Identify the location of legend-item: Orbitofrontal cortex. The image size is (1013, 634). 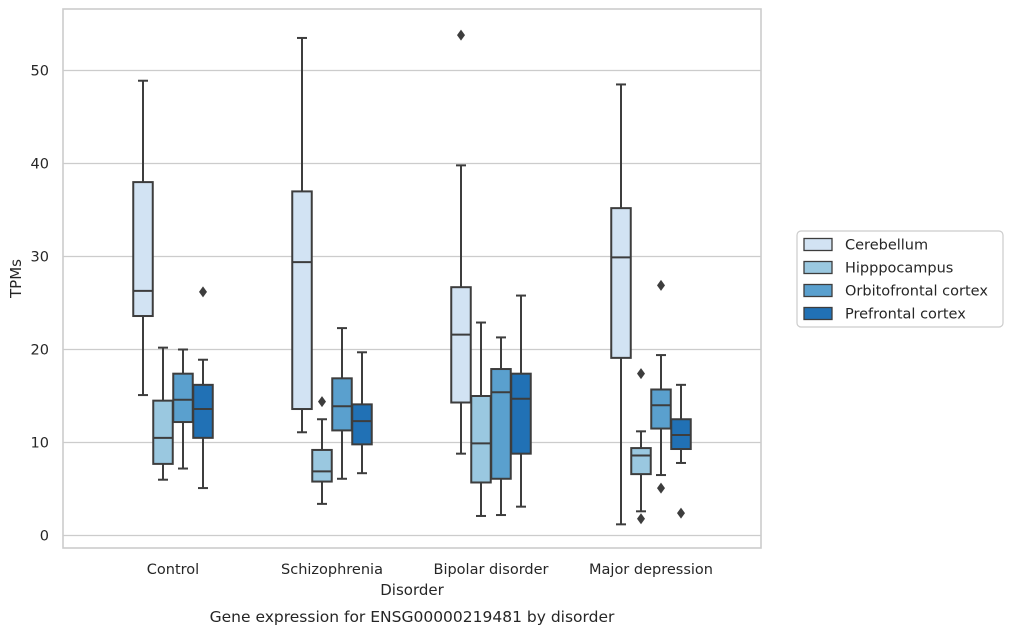
(895, 291).